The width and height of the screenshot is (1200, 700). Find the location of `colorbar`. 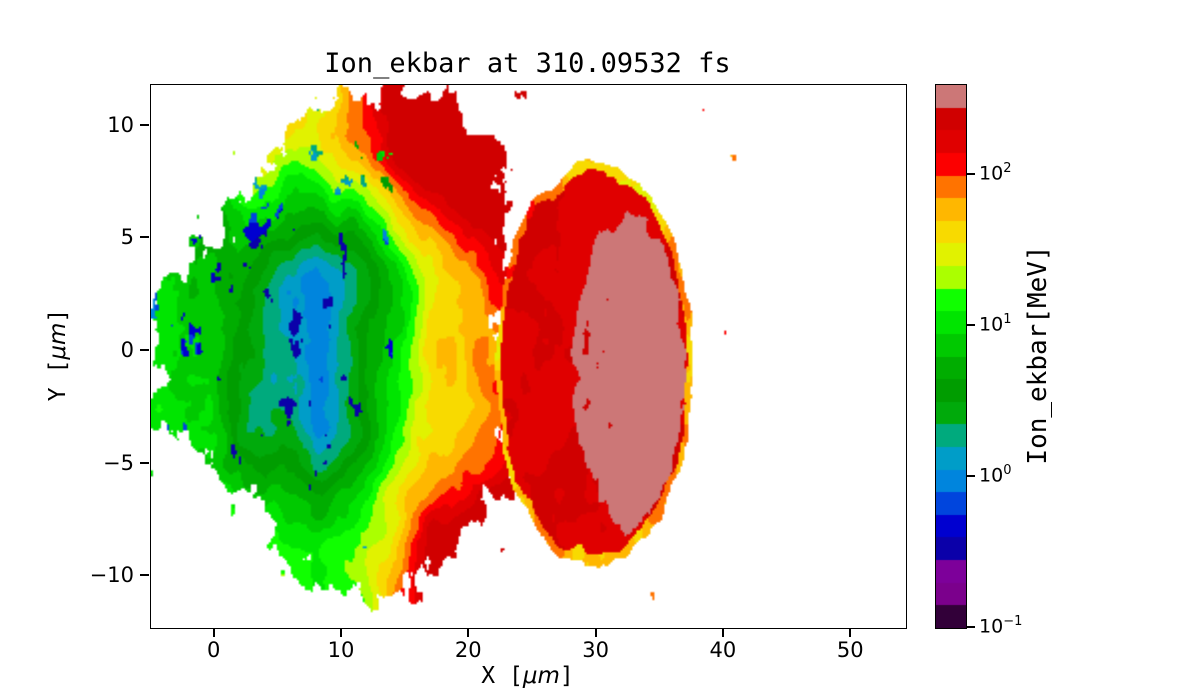

colorbar is located at coordinates (951, 356).